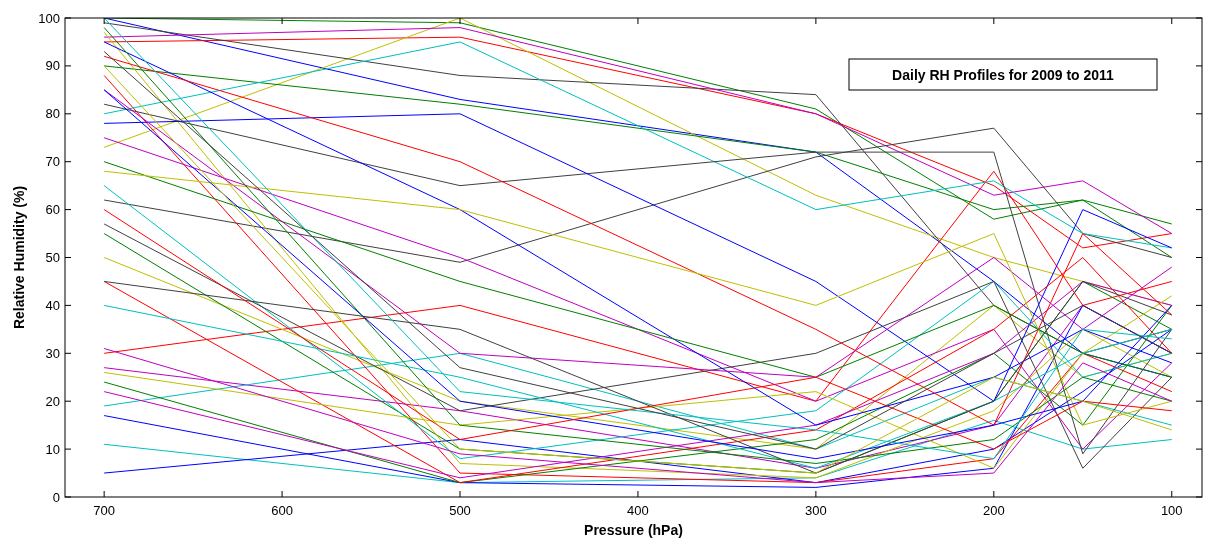 The height and width of the screenshot is (541, 1205). I want to click on y-tick-label: 40, so click(52, 305).